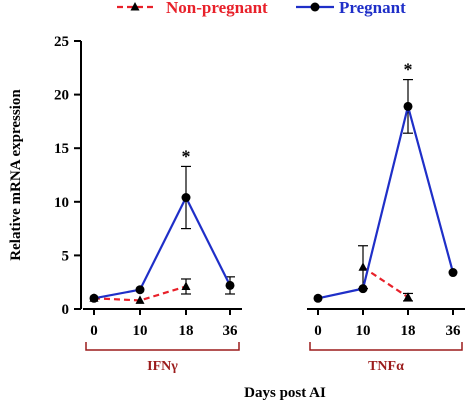  Describe the element at coordinates (66, 256) in the screenshot. I see `y-tick-label: 5` at that location.